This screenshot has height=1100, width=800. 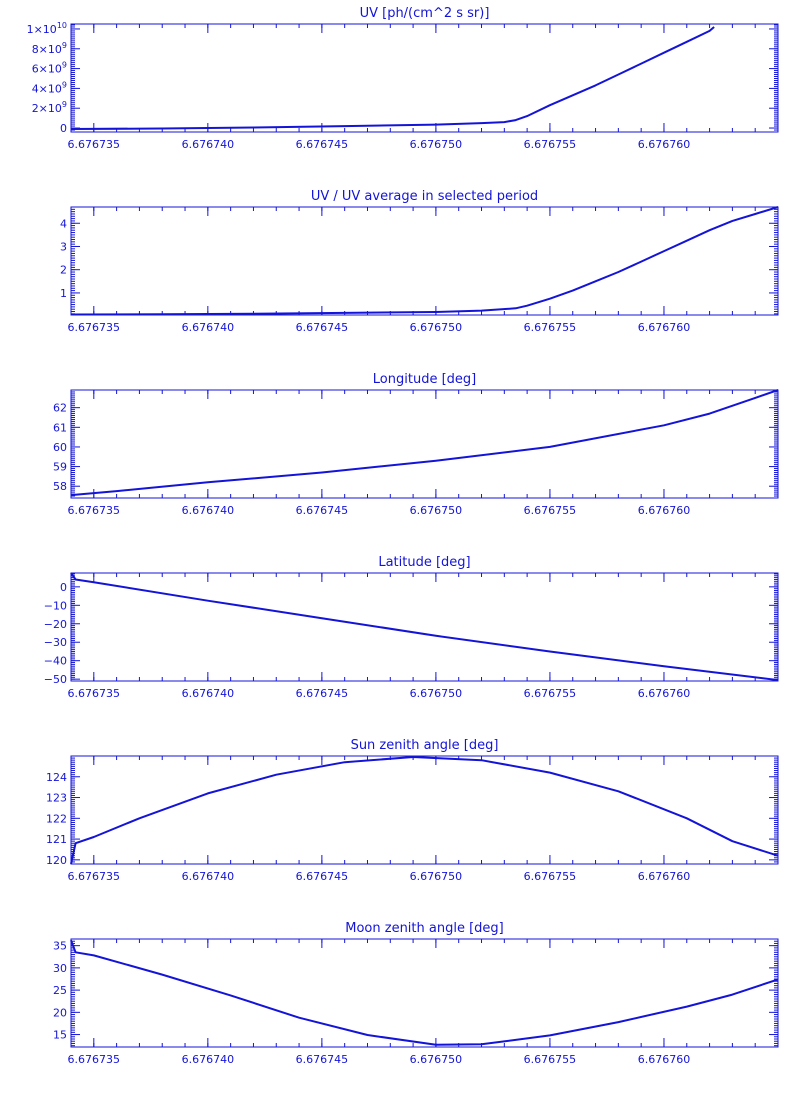 I want to click on y-tick-label: 2×10⁹, so click(x=49, y=107).